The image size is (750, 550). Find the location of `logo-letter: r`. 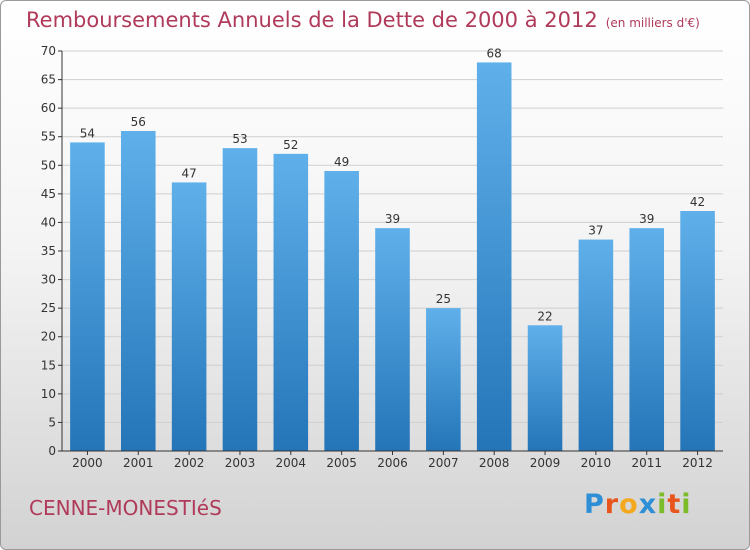

logo-letter: r is located at coordinates (612, 504).